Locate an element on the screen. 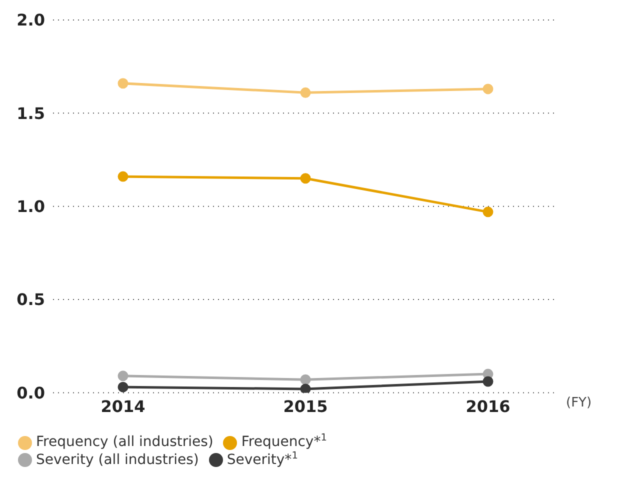 The image size is (619, 485). y-tick-label: 1.0 is located at coordinates (30, 206).